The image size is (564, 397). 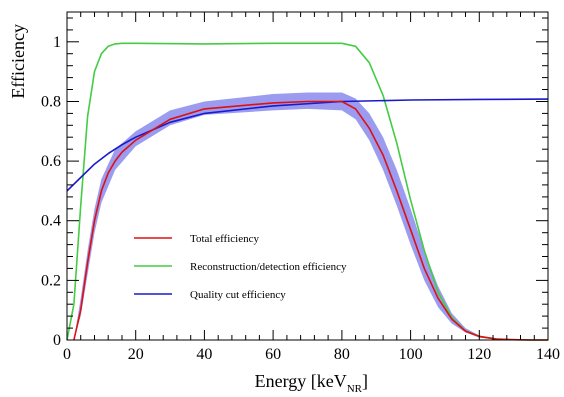 What do you see at coordinates (18, 61) in the screenshot?
I see `y-axis-title: Efficiency` at bounding box center [18, 61].